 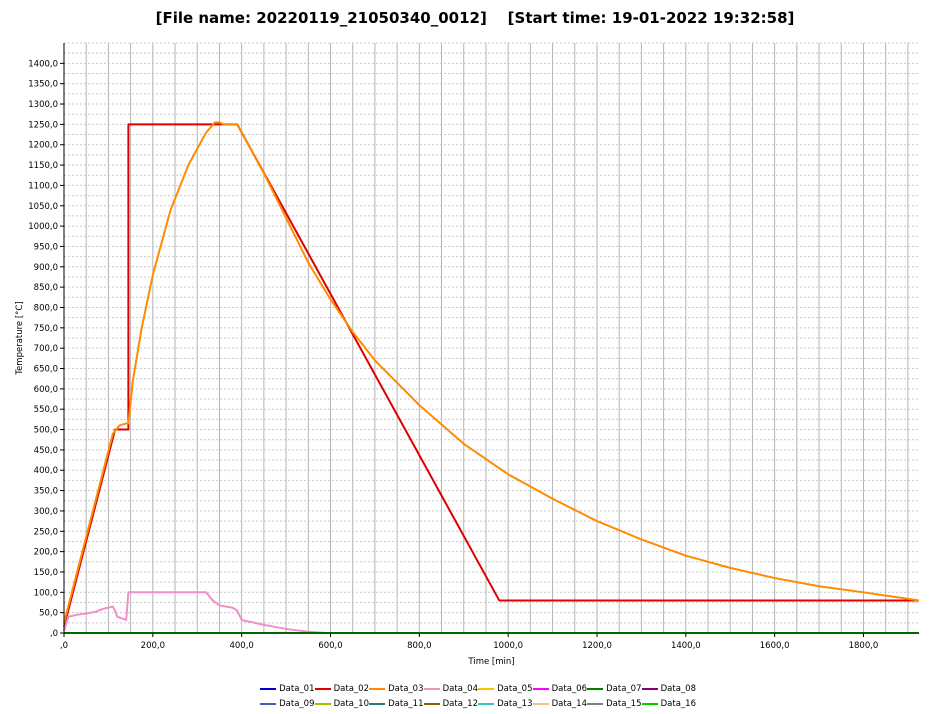 I want to click on y-tick-label: 550,0, so click(x=46, y=410).